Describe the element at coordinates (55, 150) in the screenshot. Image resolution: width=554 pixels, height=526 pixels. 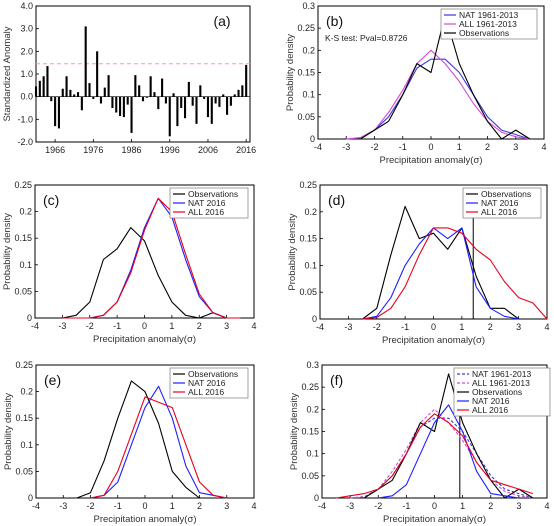
I see `x-tick-label: 1966` at that location.